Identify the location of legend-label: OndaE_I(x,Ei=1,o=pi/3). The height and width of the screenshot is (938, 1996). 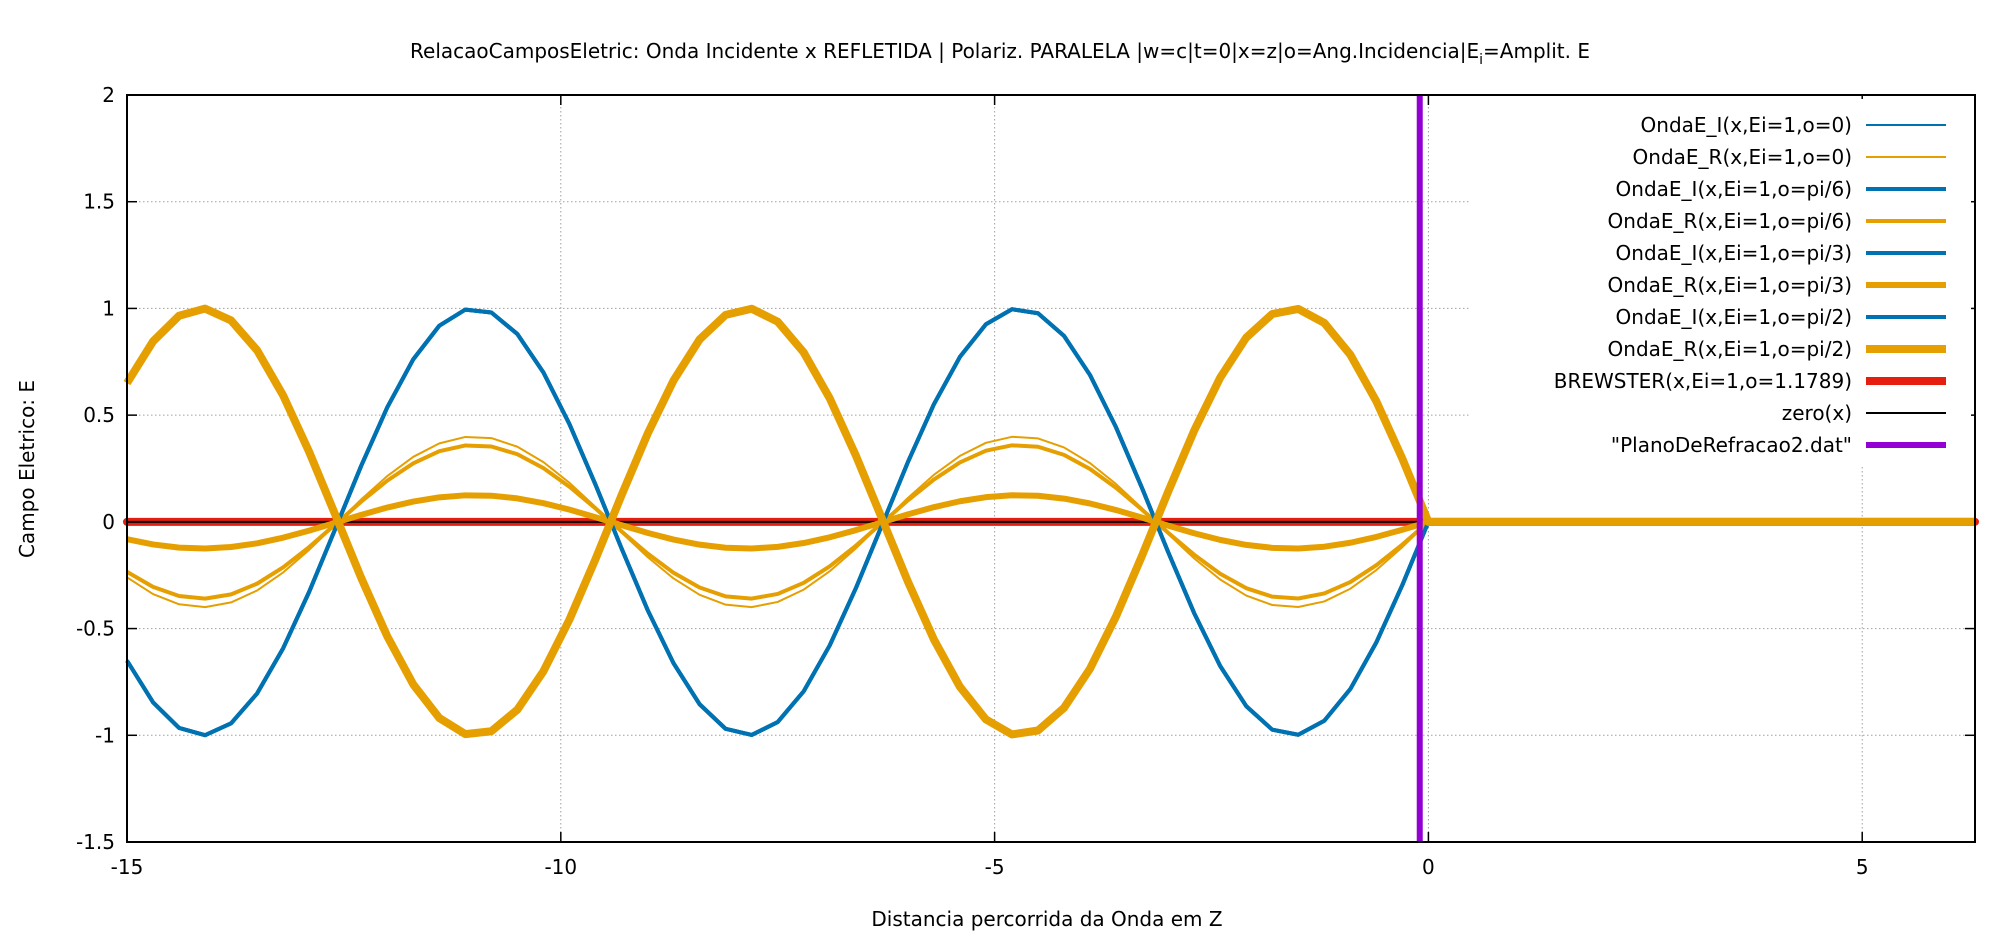
(1734, 253).